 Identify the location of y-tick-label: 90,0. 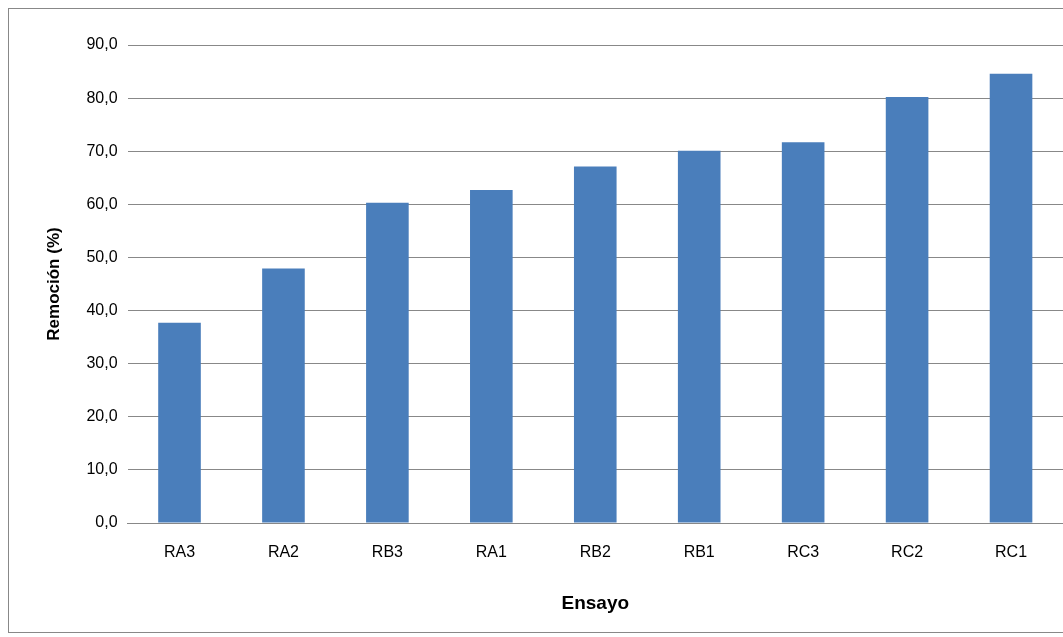
(102, 44).